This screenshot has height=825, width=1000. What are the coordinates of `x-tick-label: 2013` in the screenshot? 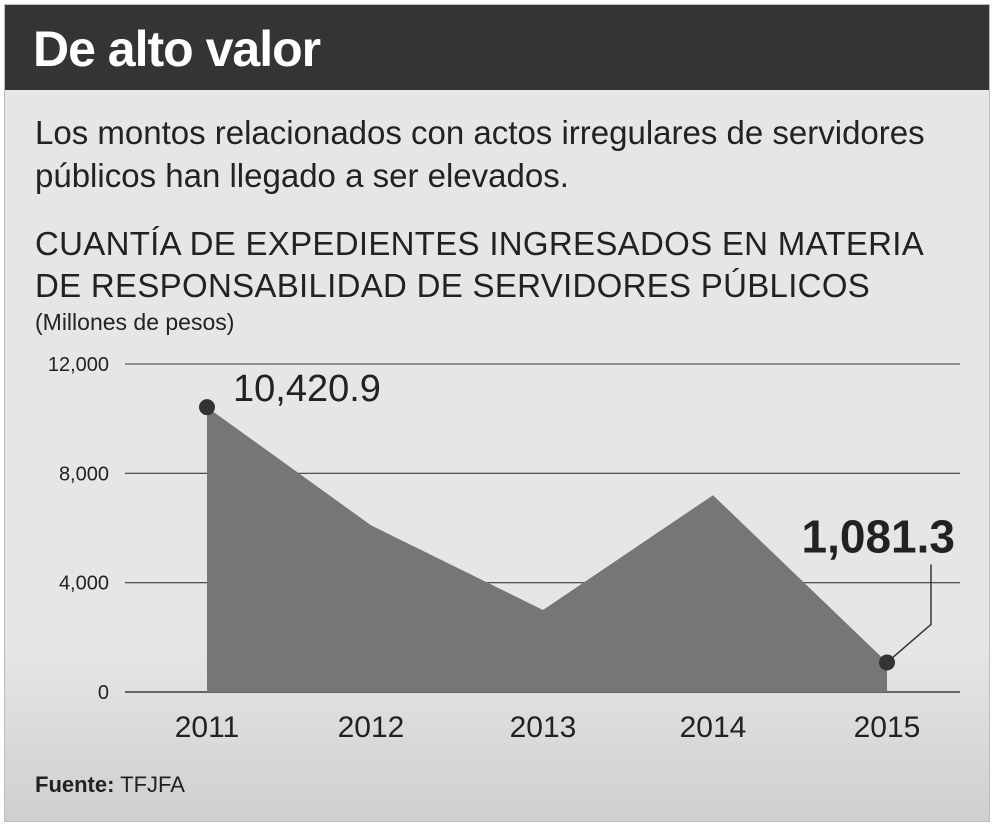 It's located at (543, 727).